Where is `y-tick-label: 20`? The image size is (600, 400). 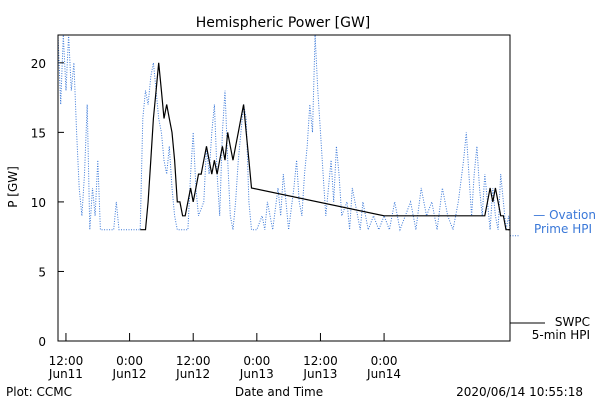 y-tick-label: 20 is located at coordinates (38, 64).